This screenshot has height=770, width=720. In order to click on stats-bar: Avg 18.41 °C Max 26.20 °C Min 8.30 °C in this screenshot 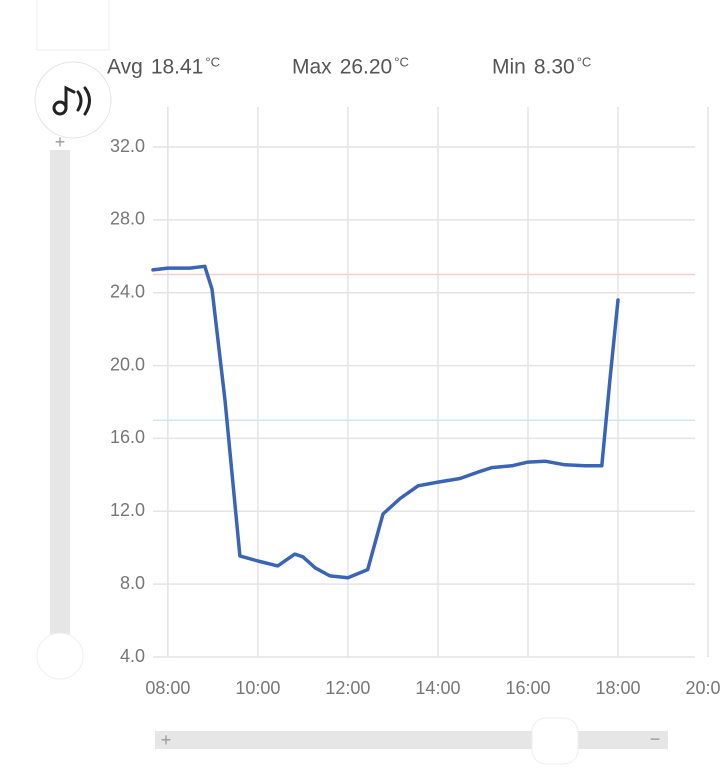, I will do `click(349, 66)`.